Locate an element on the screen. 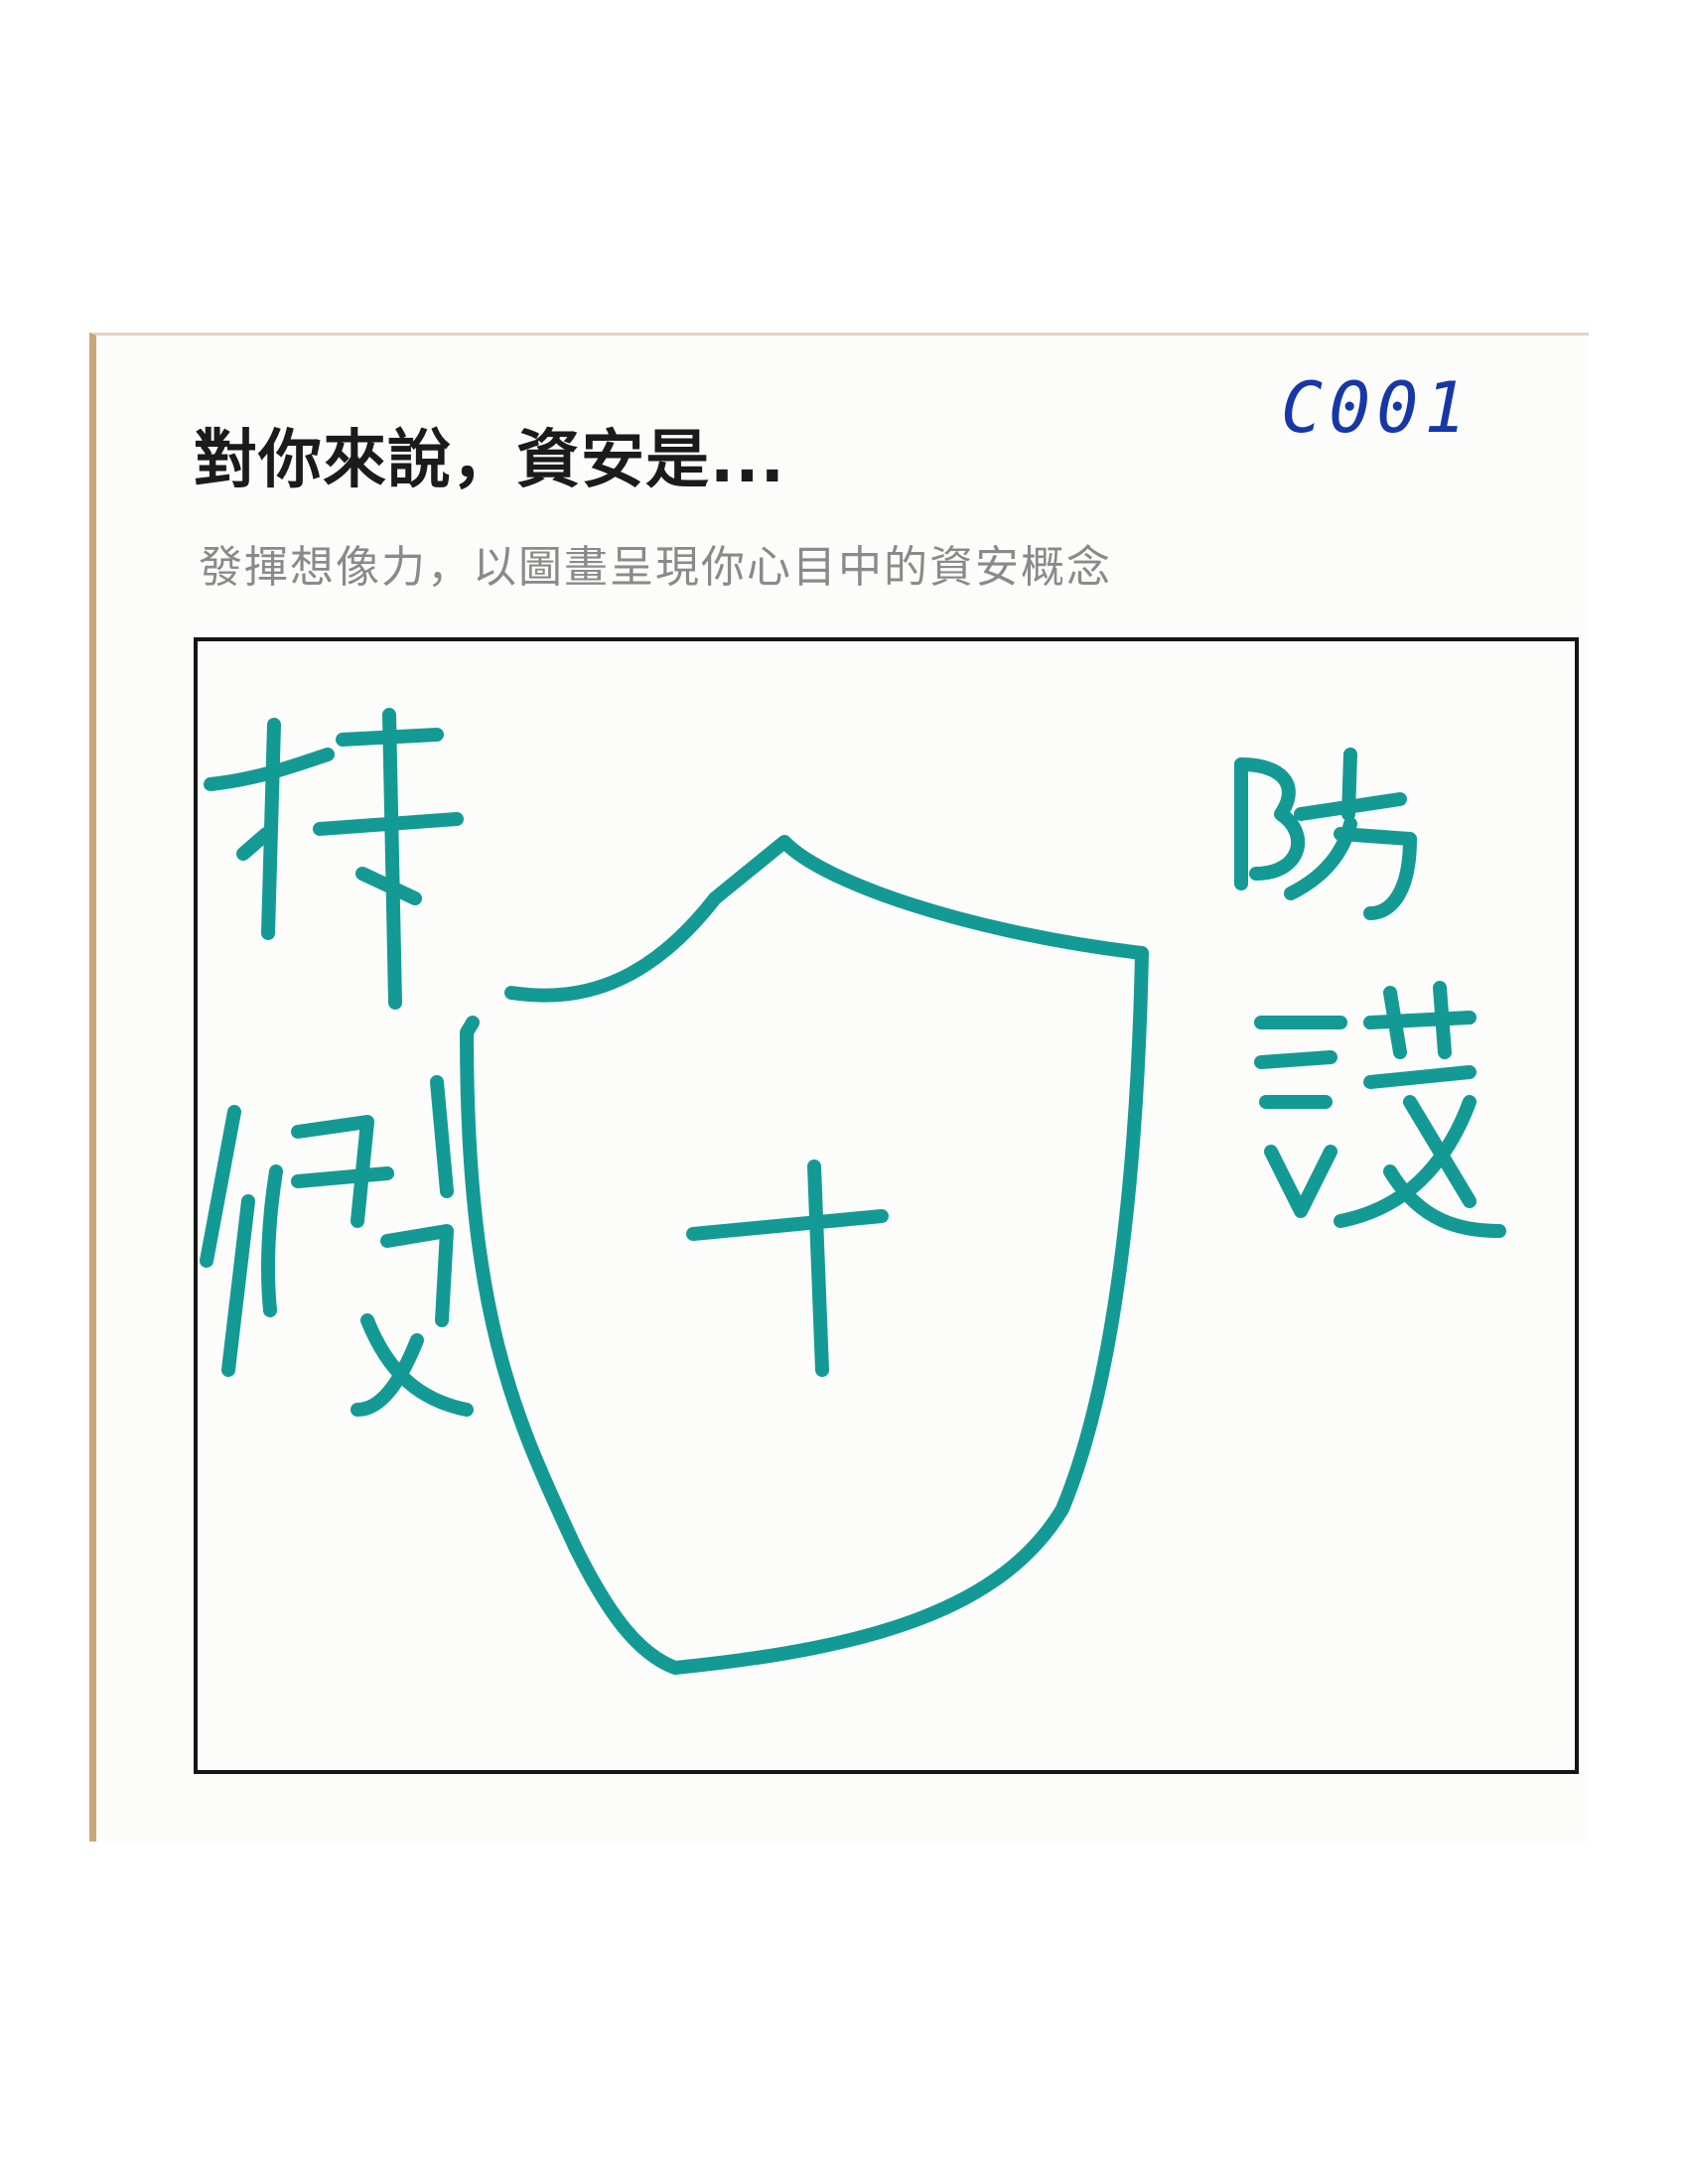  right-handwriting is located at coordinates (1370, 993).